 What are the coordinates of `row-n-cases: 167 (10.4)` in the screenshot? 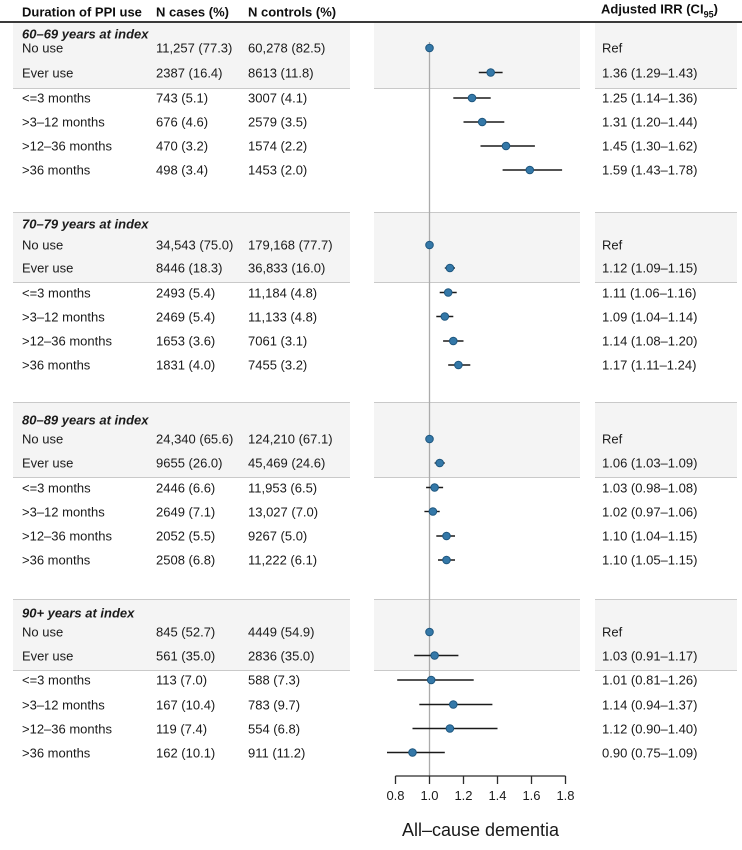 It's located at (186, 704).